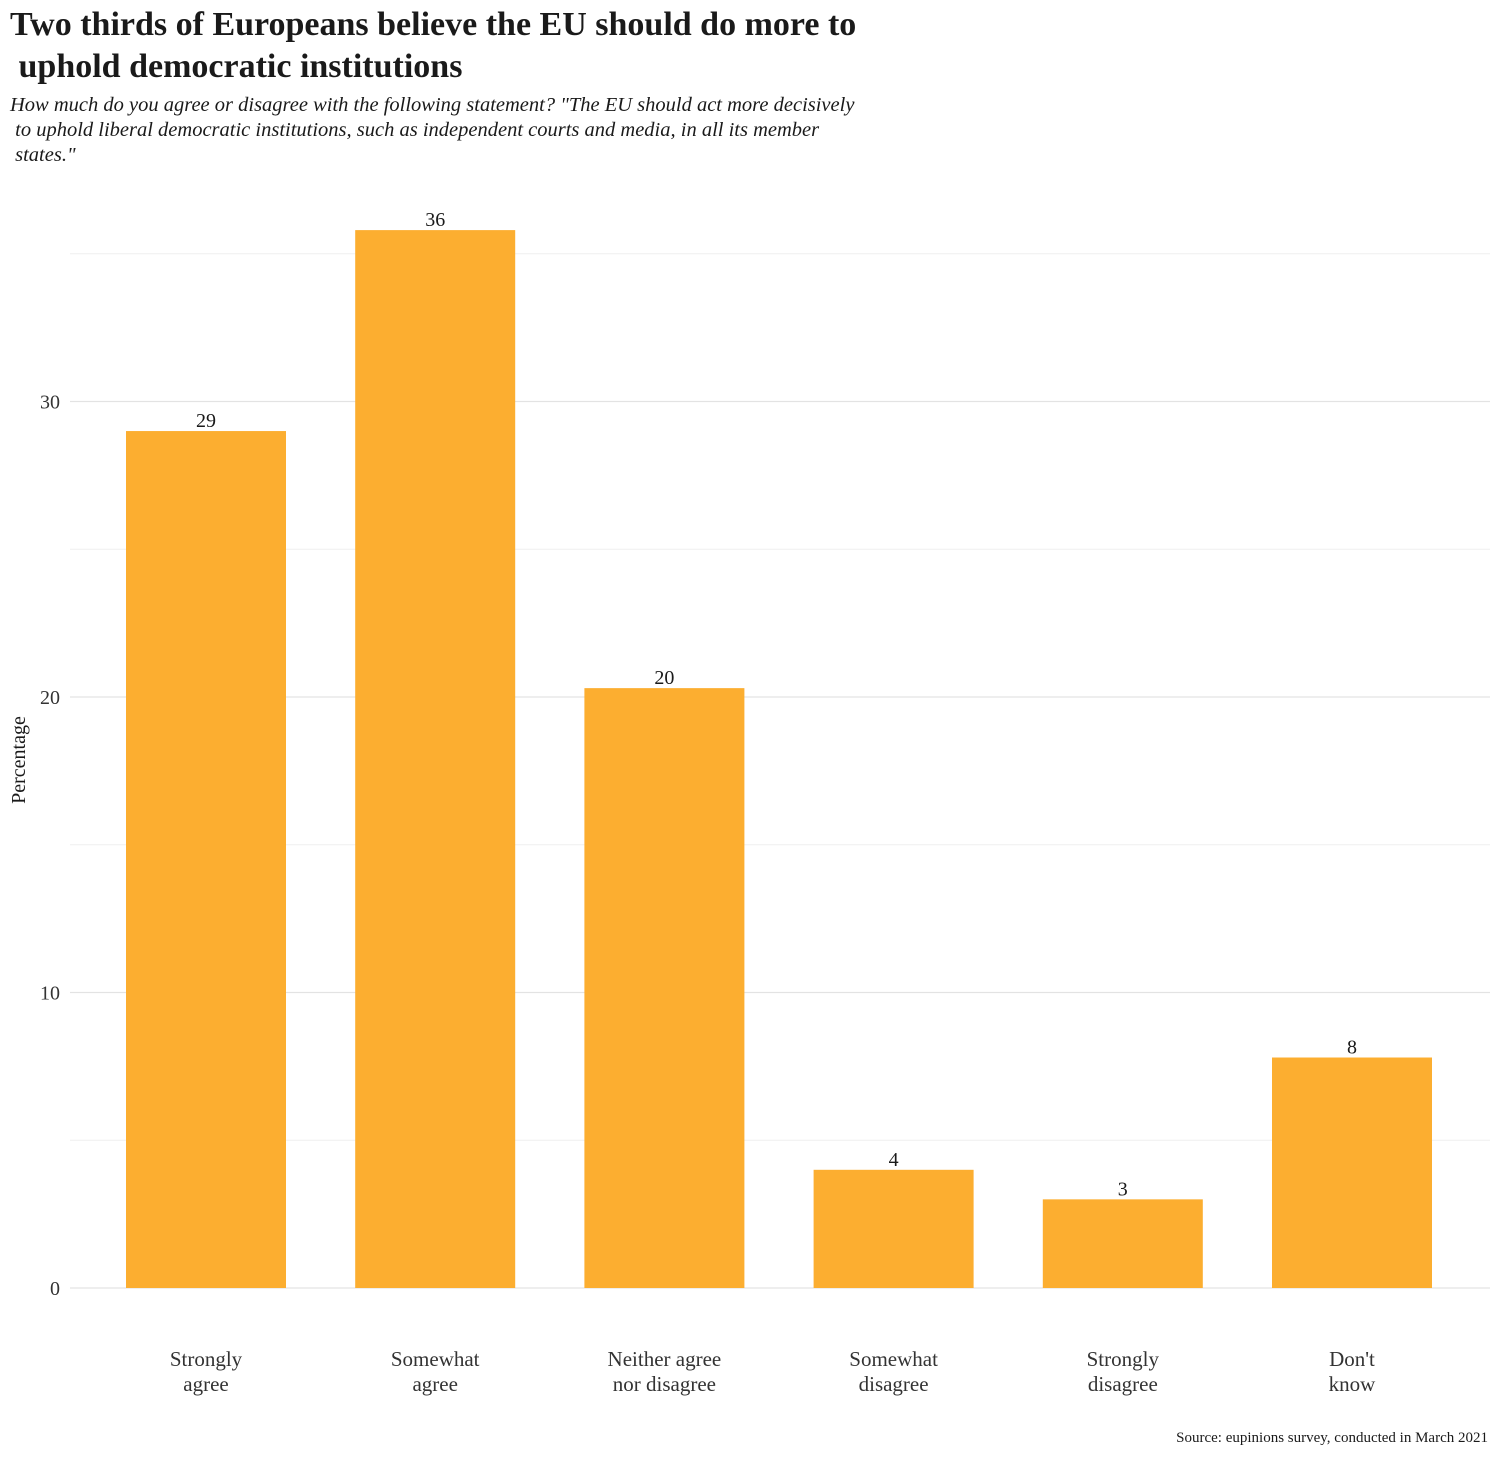 Image resolution: width=1500 pixels, height=1458 pixels. I want to click on data-label: 29, so click(206, 421).